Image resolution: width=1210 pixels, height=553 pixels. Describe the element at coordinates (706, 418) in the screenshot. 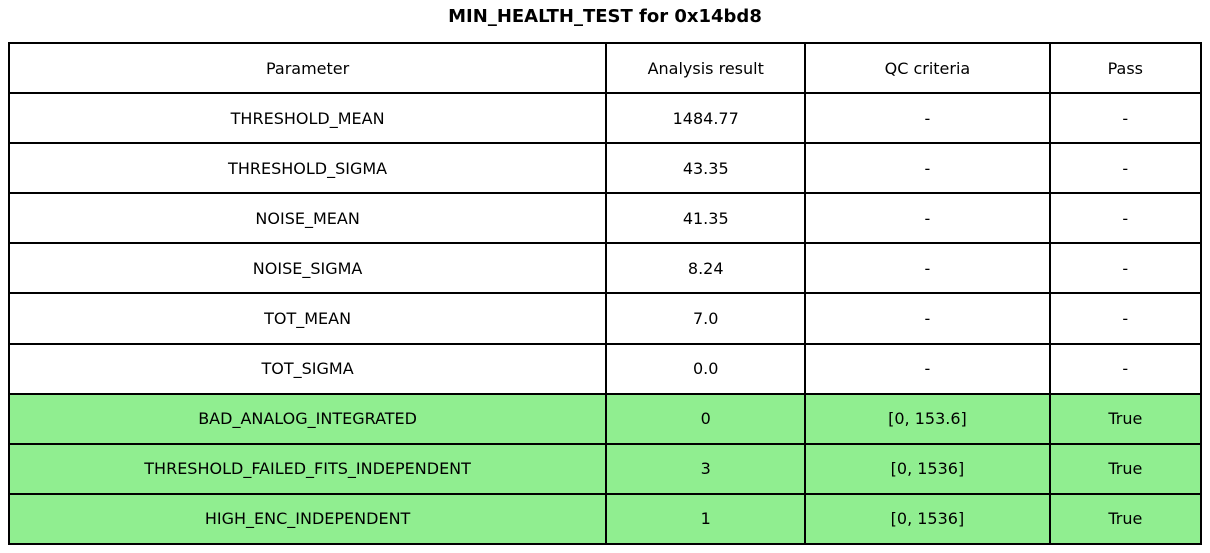

I see `cell-analysis-result: 0` at that location.